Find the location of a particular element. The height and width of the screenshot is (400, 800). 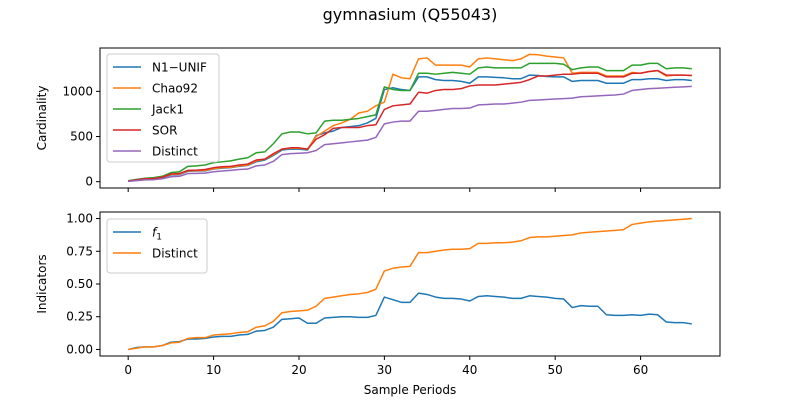

y-tick-label: 500 is located at coordinates (81, 137).